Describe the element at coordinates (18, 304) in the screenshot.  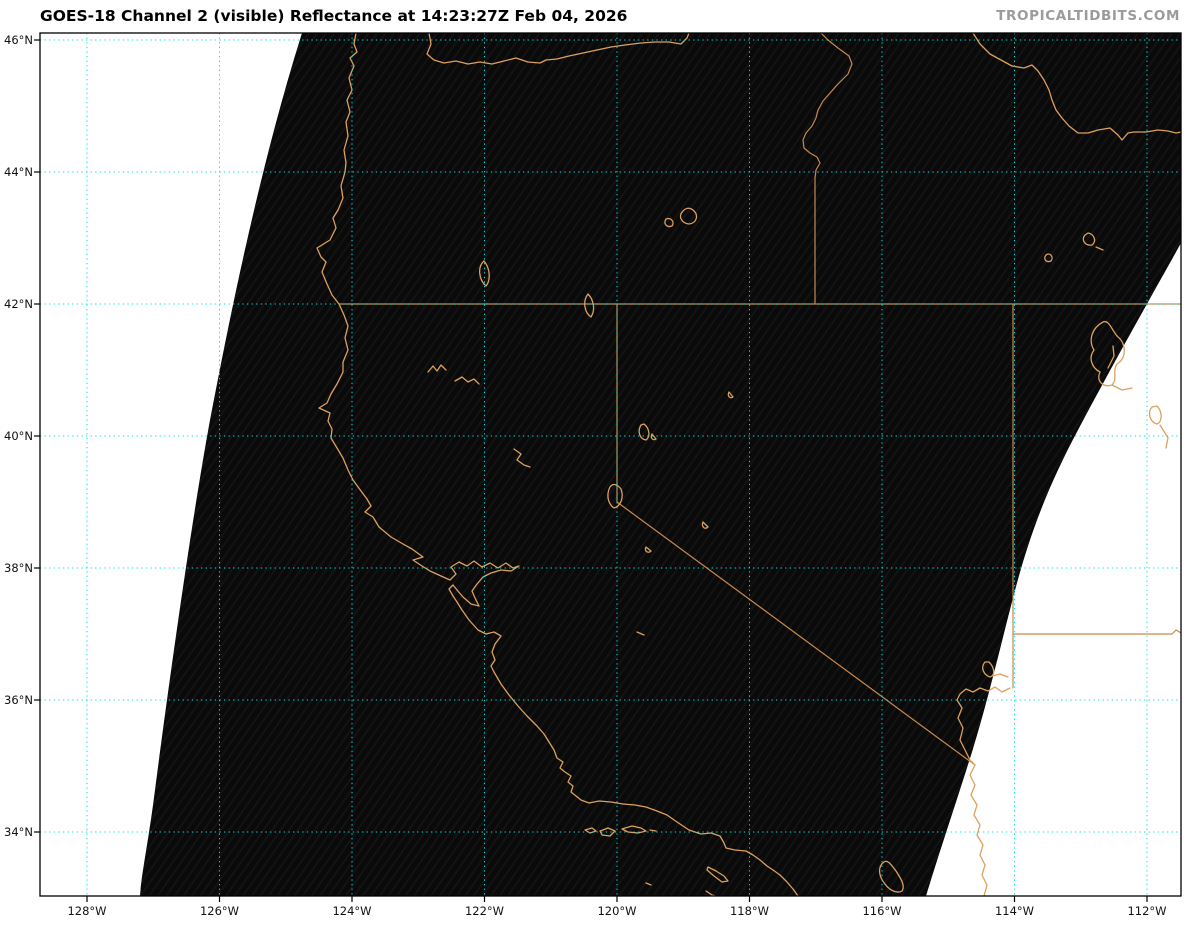
I see `lat-tick-label: 42°N` at that location.